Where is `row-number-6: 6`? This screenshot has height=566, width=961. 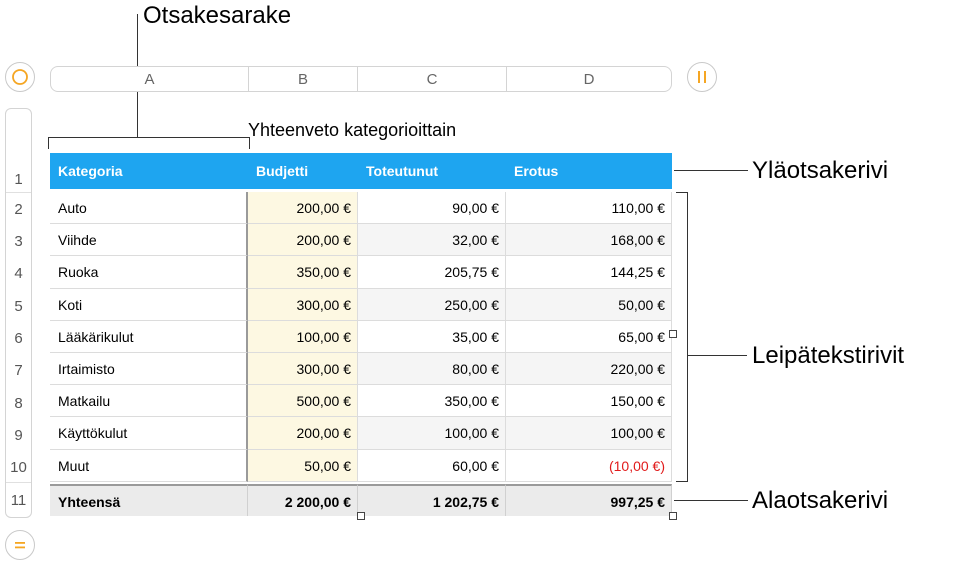 row-number-6: 6 is located at coordinates (18, 338).